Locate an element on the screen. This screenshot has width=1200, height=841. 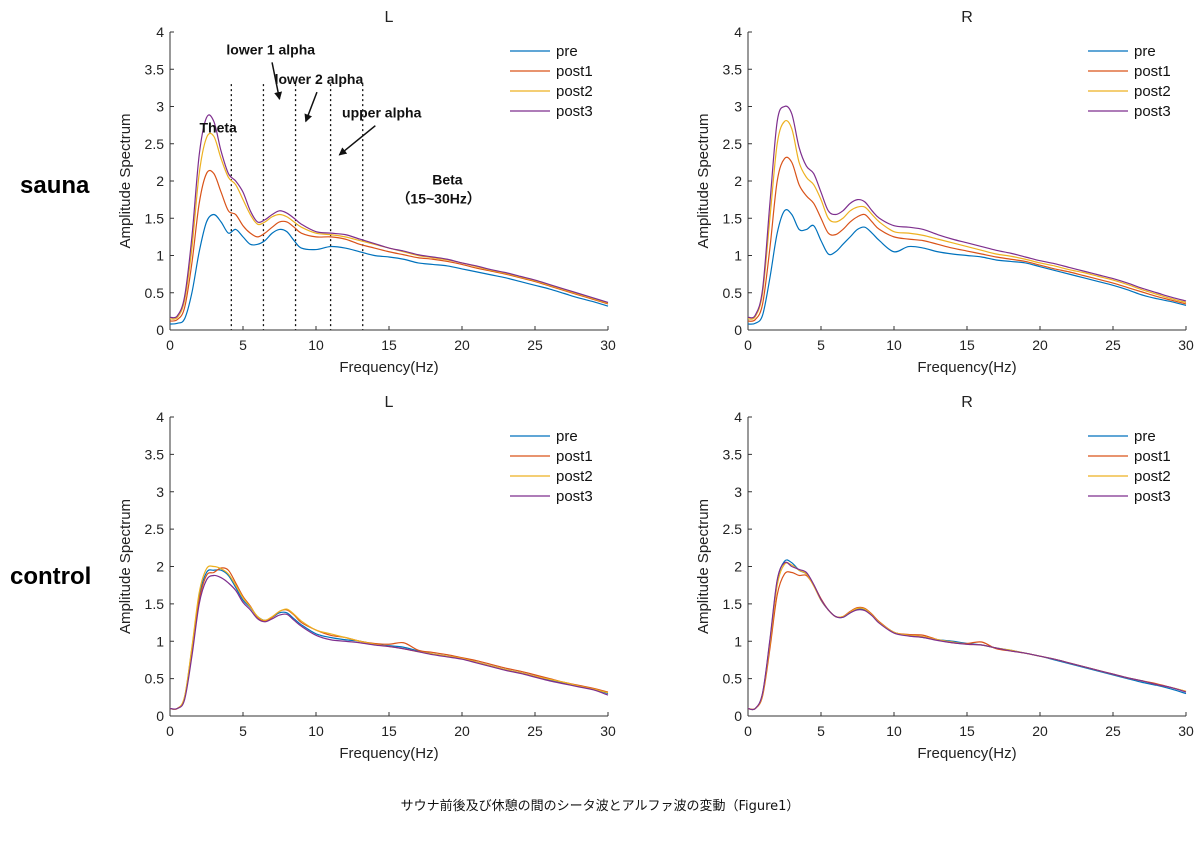
annotation-label: Theta is located at coordinates (219, 128).